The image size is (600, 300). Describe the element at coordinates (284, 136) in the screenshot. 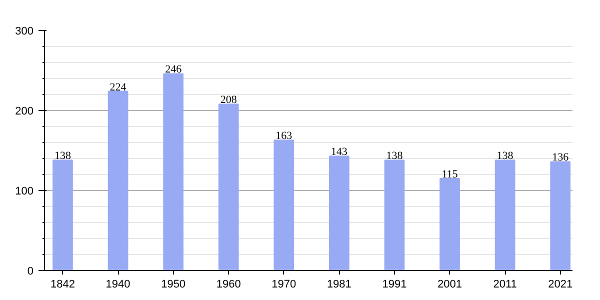

I see `data-label: 163` at that location.